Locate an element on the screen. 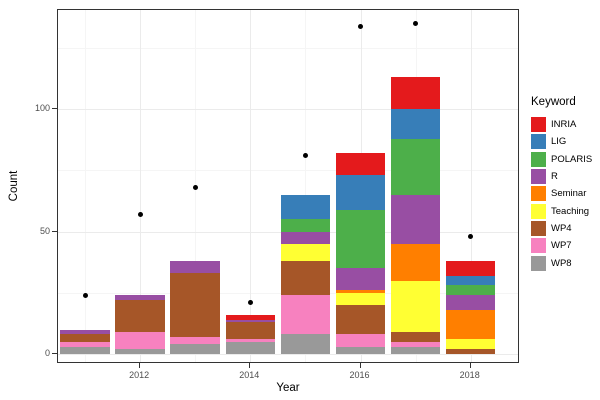 The image size is (600, 400). bar-segment-POLARIS-2017 is located at coordinates (415, 166).